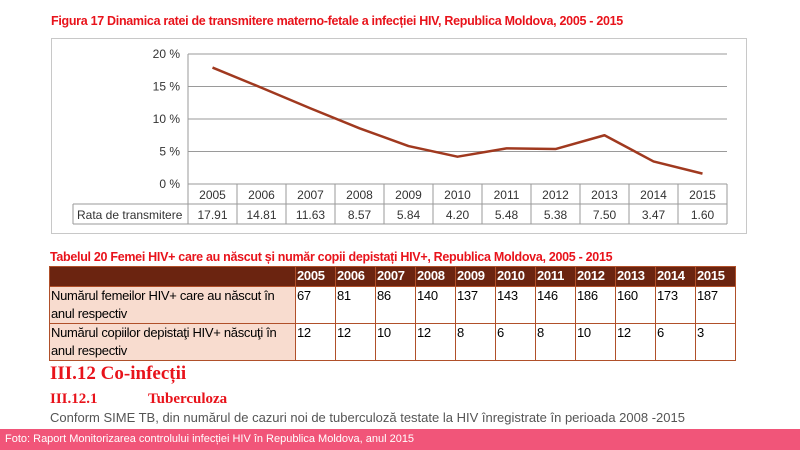 This screenshot has height=450, width=800. What do you see at coordinates (188, 399) in the screenshot?
I see `subsection-title: Tuberculoza` at bounding box center [188, 399].